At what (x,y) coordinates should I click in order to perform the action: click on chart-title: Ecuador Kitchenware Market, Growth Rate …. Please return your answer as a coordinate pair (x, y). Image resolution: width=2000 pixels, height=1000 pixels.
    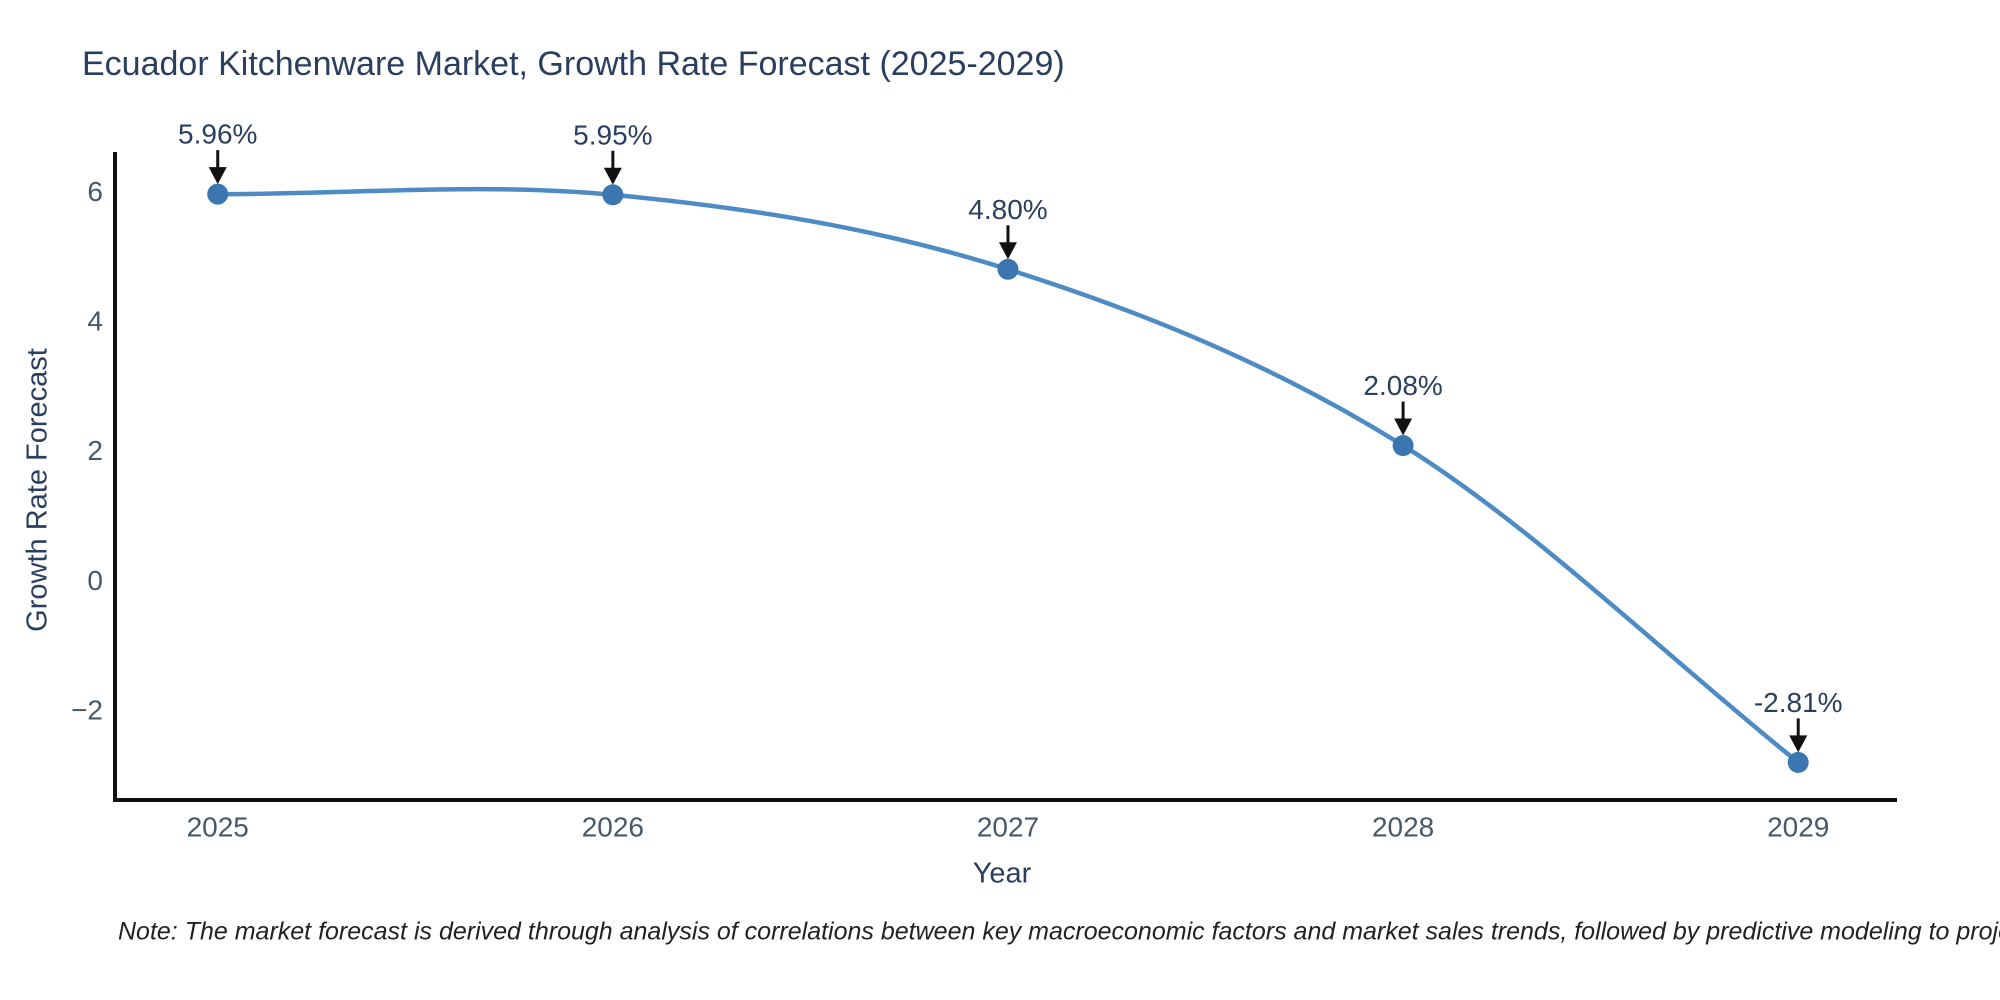
    Looking at the image, I should click on (573, 64).